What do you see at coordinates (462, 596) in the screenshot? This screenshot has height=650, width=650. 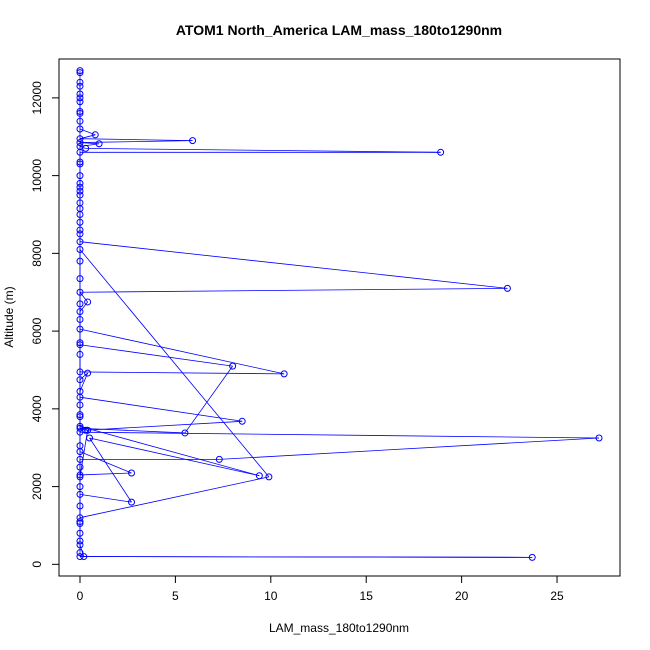 I see `x-tick-label: 20` at bounding box center [462, 596].